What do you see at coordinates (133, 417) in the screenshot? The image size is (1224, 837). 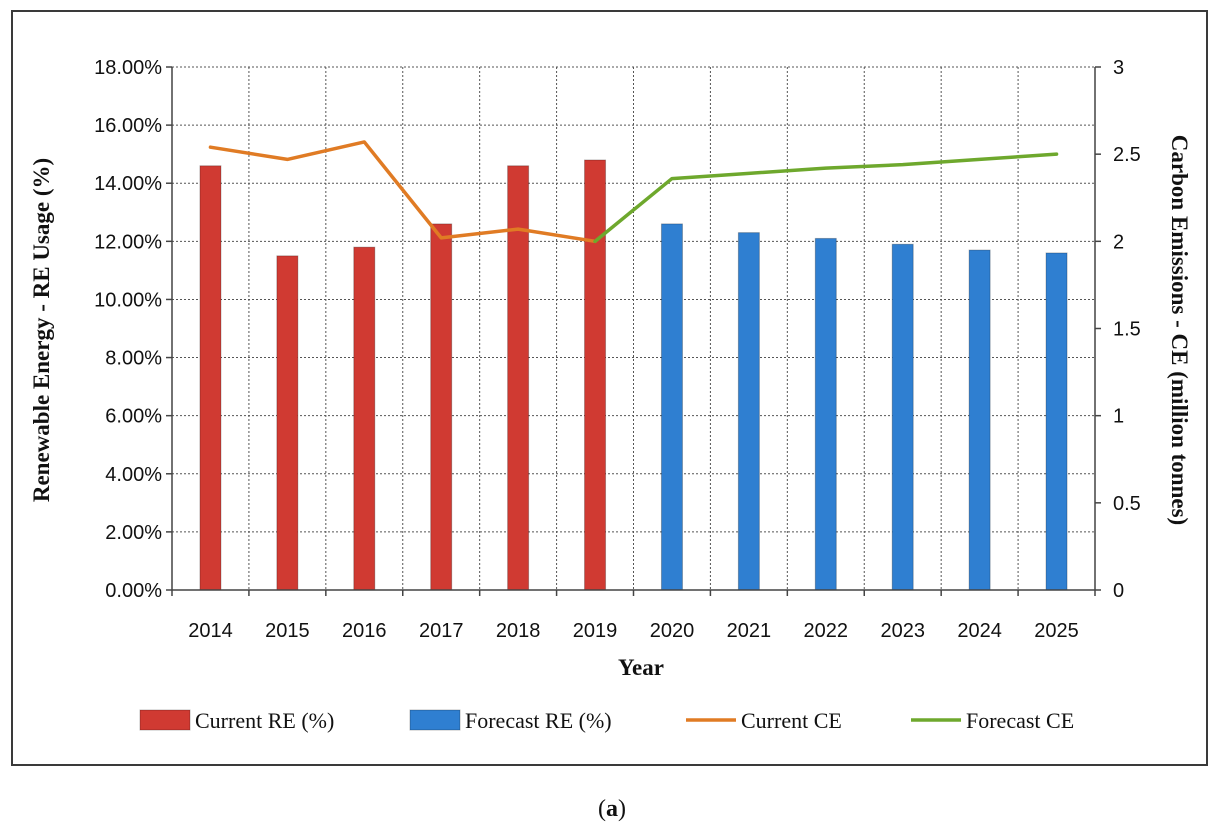 I see `y-left-tick-label: 6.00%` at bounding box center [133, 417].